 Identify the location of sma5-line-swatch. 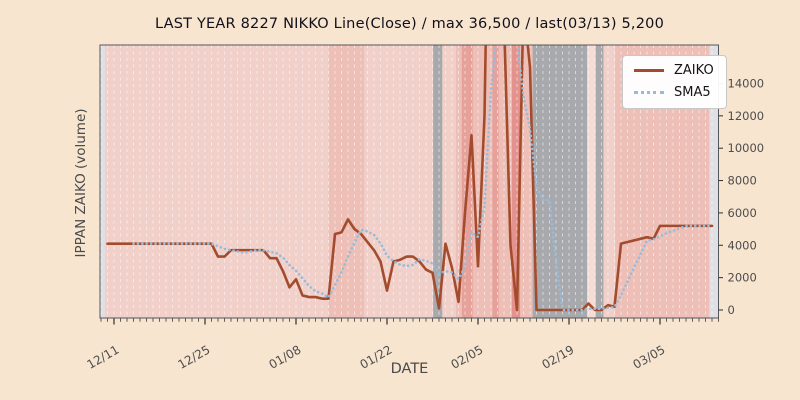
(649, 92).